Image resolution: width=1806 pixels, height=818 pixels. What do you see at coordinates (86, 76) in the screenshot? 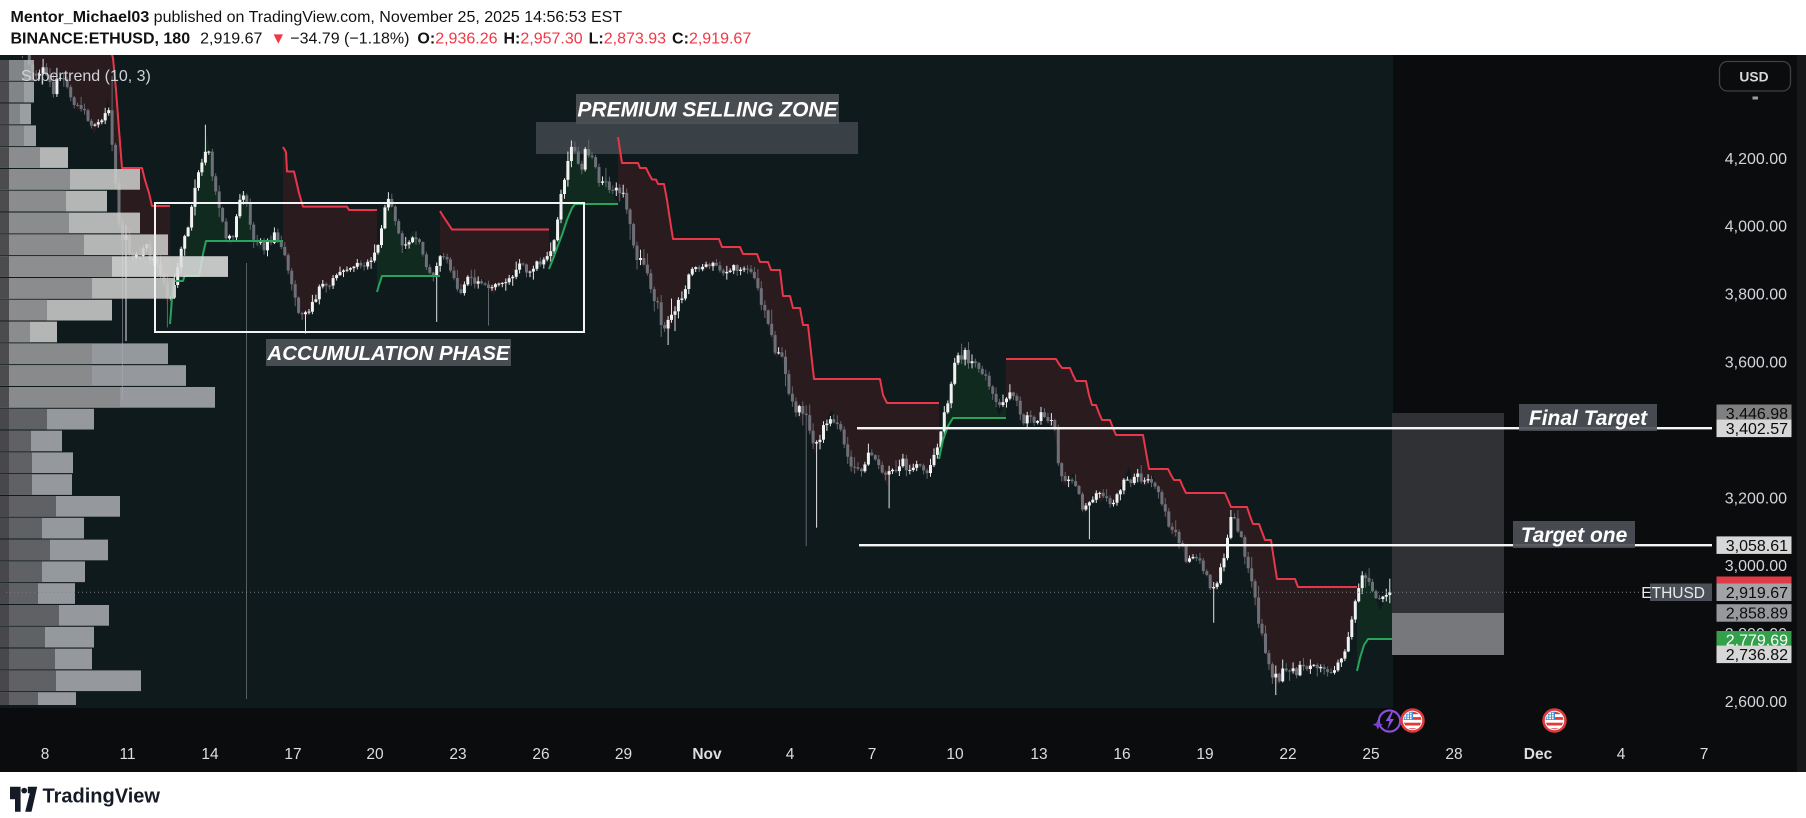
I see `svg-text: Supertrend (10, 3)` at bounding box center [86, 76].